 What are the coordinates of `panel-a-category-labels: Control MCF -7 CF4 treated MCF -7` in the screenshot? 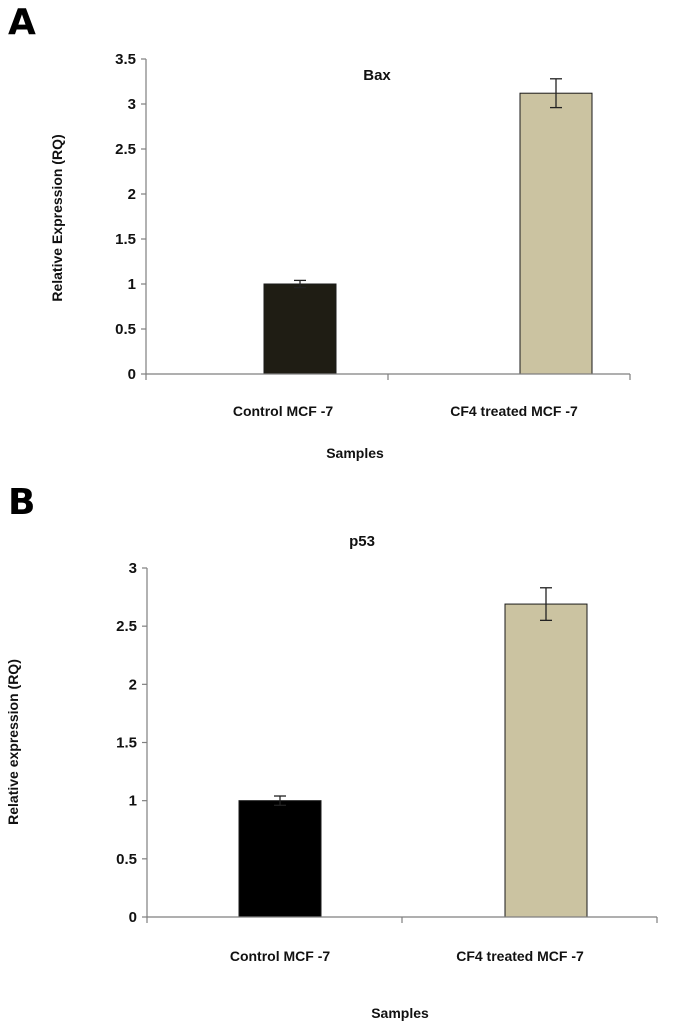 It's located at (405, 411).